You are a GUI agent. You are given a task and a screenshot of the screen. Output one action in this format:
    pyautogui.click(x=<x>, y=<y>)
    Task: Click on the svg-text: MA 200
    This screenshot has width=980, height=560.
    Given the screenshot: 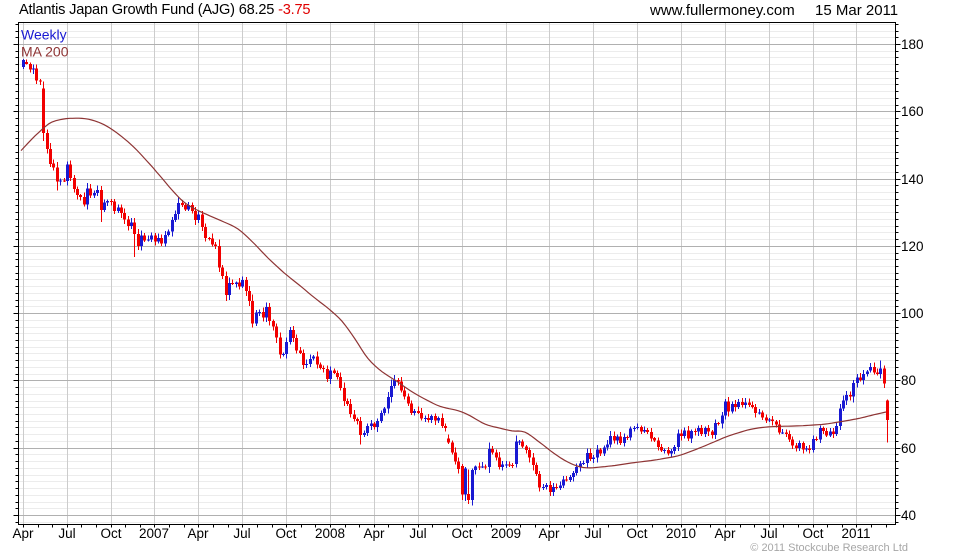 What is the action you would take?
    pyautogui.click(x=45, y=52)
    